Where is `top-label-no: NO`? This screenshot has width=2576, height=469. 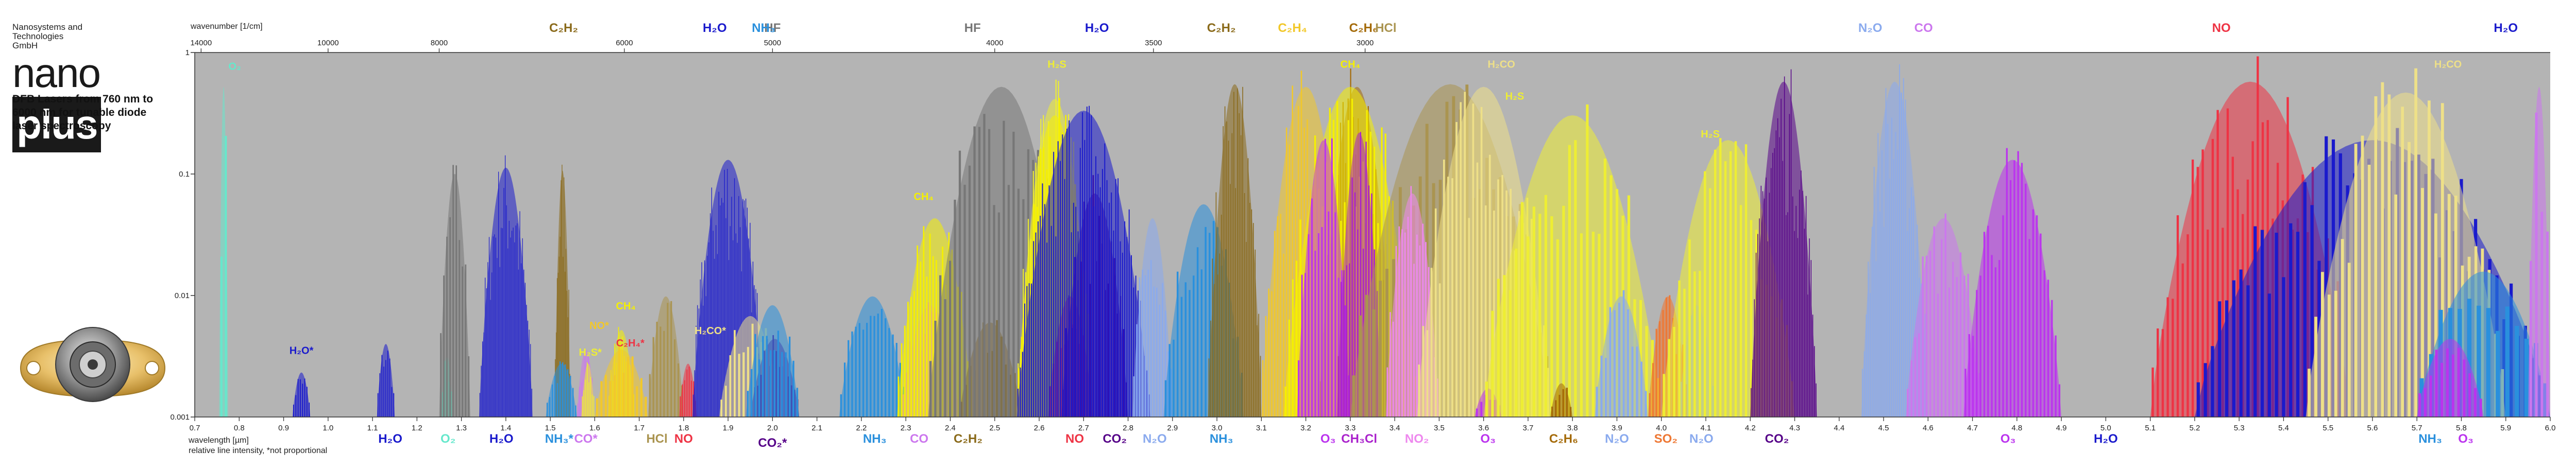
top-label-no: NO is located at coordinates (2221, 28).